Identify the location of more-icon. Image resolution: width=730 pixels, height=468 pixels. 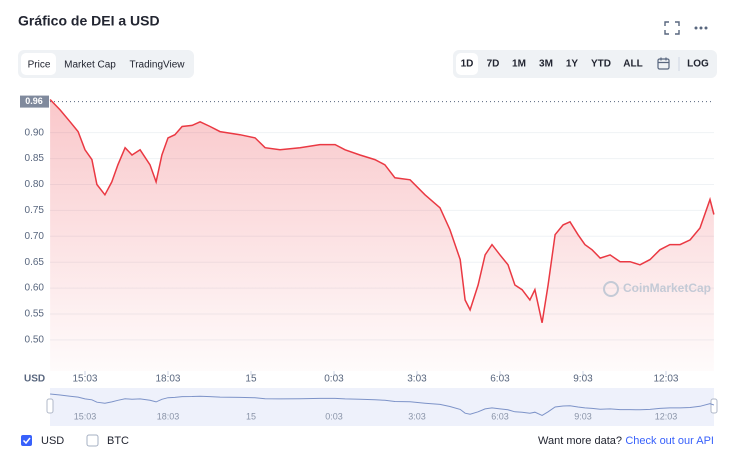
(701, 28).